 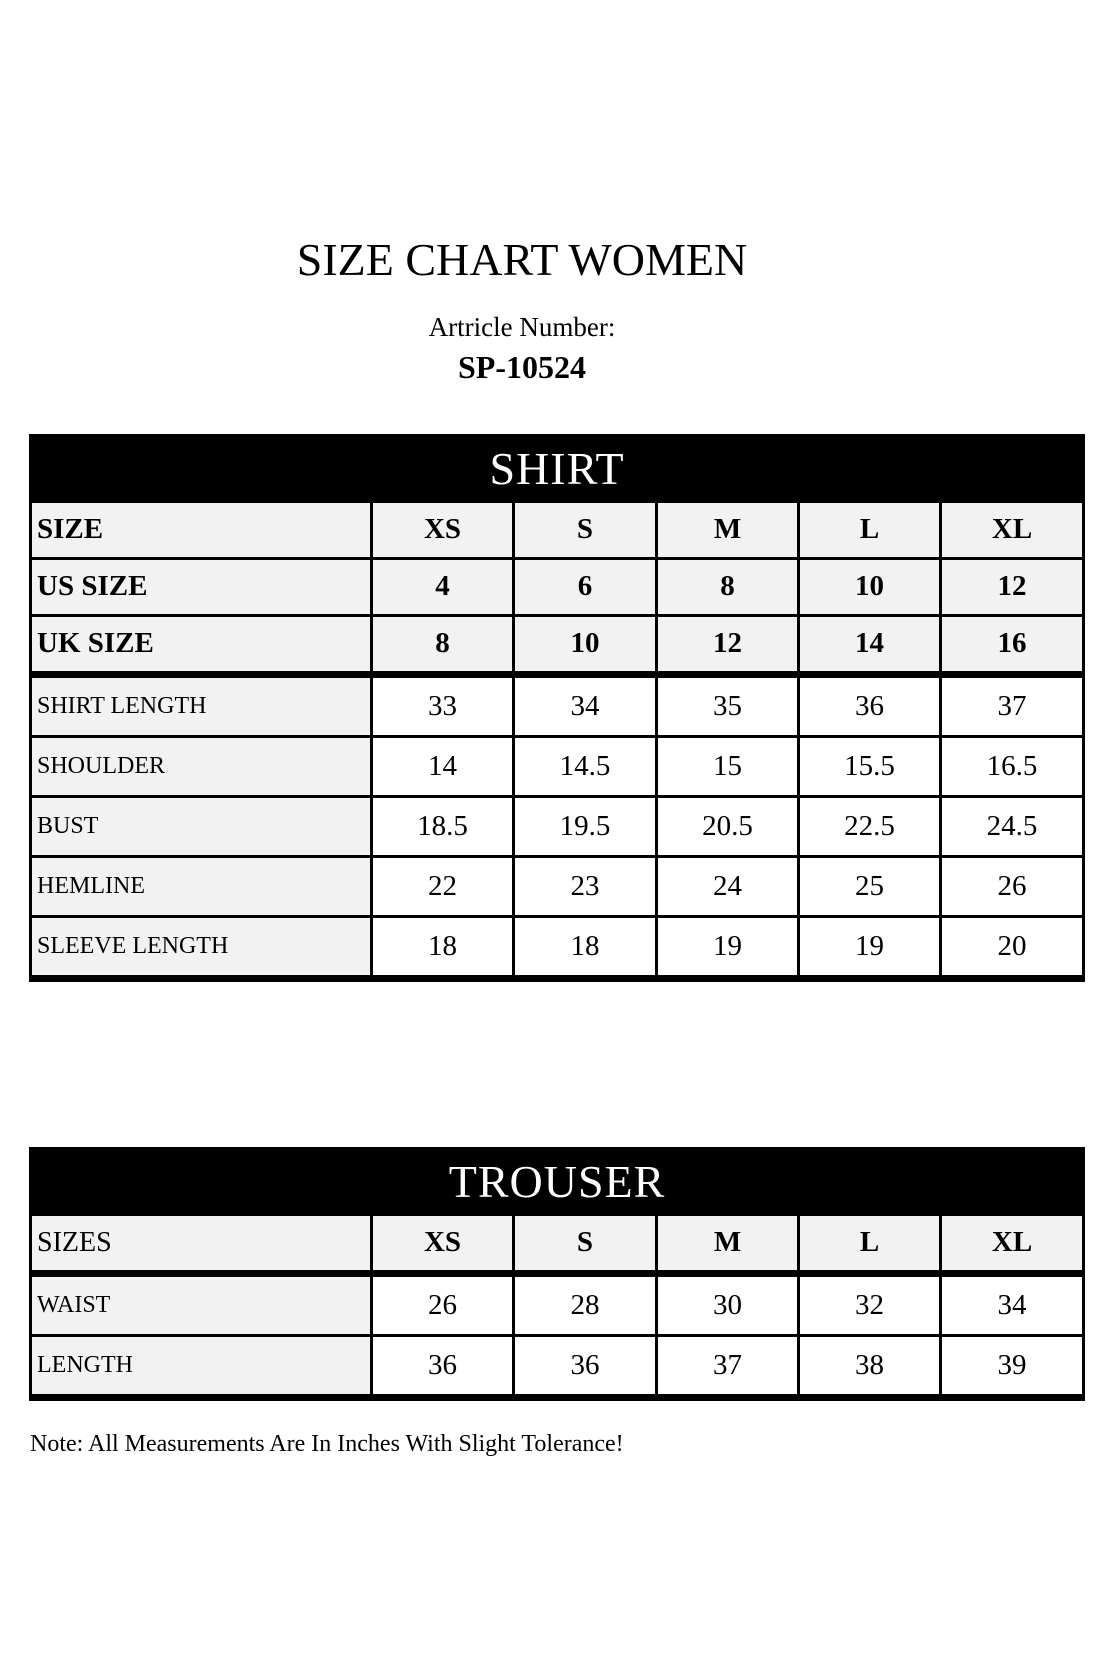 What do you see at coordinates (727, 1244) in the screenshot?
I see `cell-sizes-m: M` at bounding box center [727, 1244].